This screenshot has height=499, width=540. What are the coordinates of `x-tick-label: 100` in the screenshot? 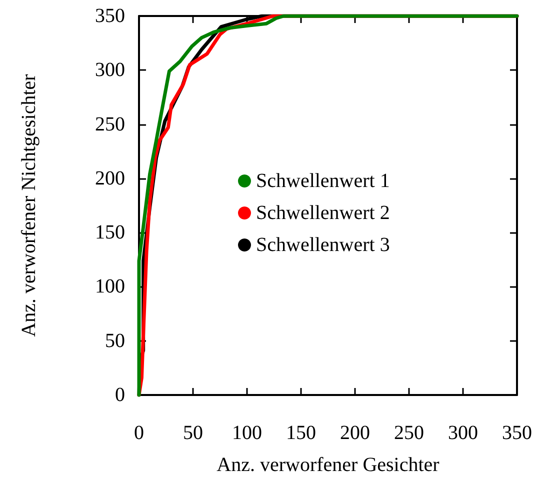 It's located at (247, 433).